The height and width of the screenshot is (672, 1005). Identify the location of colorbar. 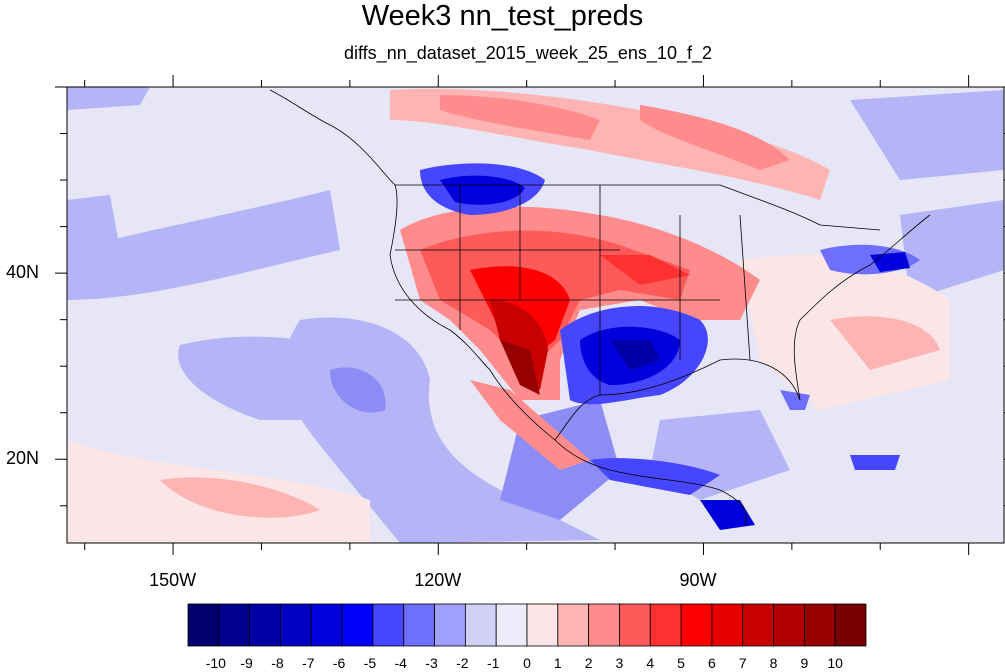
(527, 625).